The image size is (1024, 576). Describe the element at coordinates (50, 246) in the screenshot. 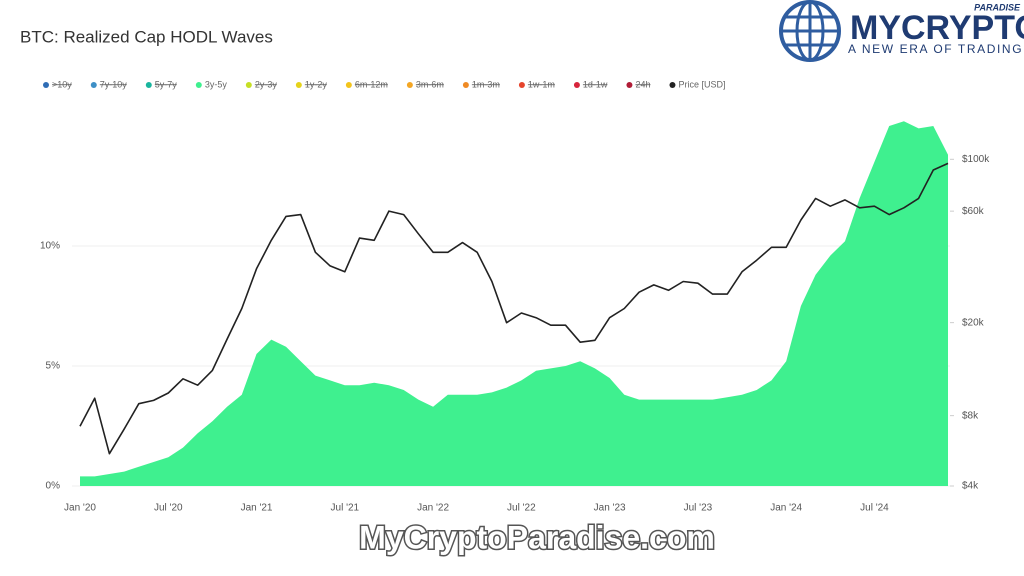

I see `y-tick-label: 10%` at that location.